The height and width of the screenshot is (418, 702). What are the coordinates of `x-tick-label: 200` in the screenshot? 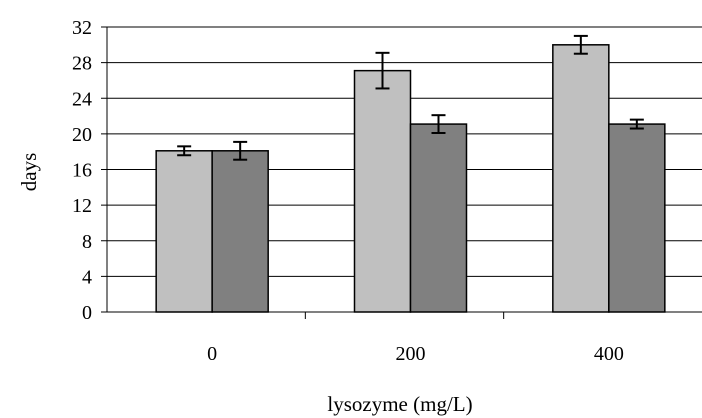 It's located at (411, 354).